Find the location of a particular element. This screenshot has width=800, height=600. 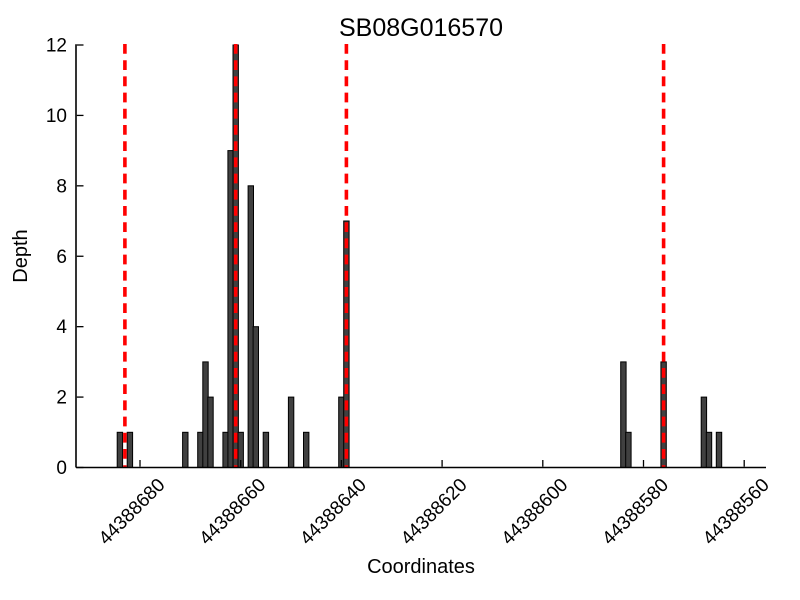

y-tick-label: 8 is located at coordinates (61, 186).